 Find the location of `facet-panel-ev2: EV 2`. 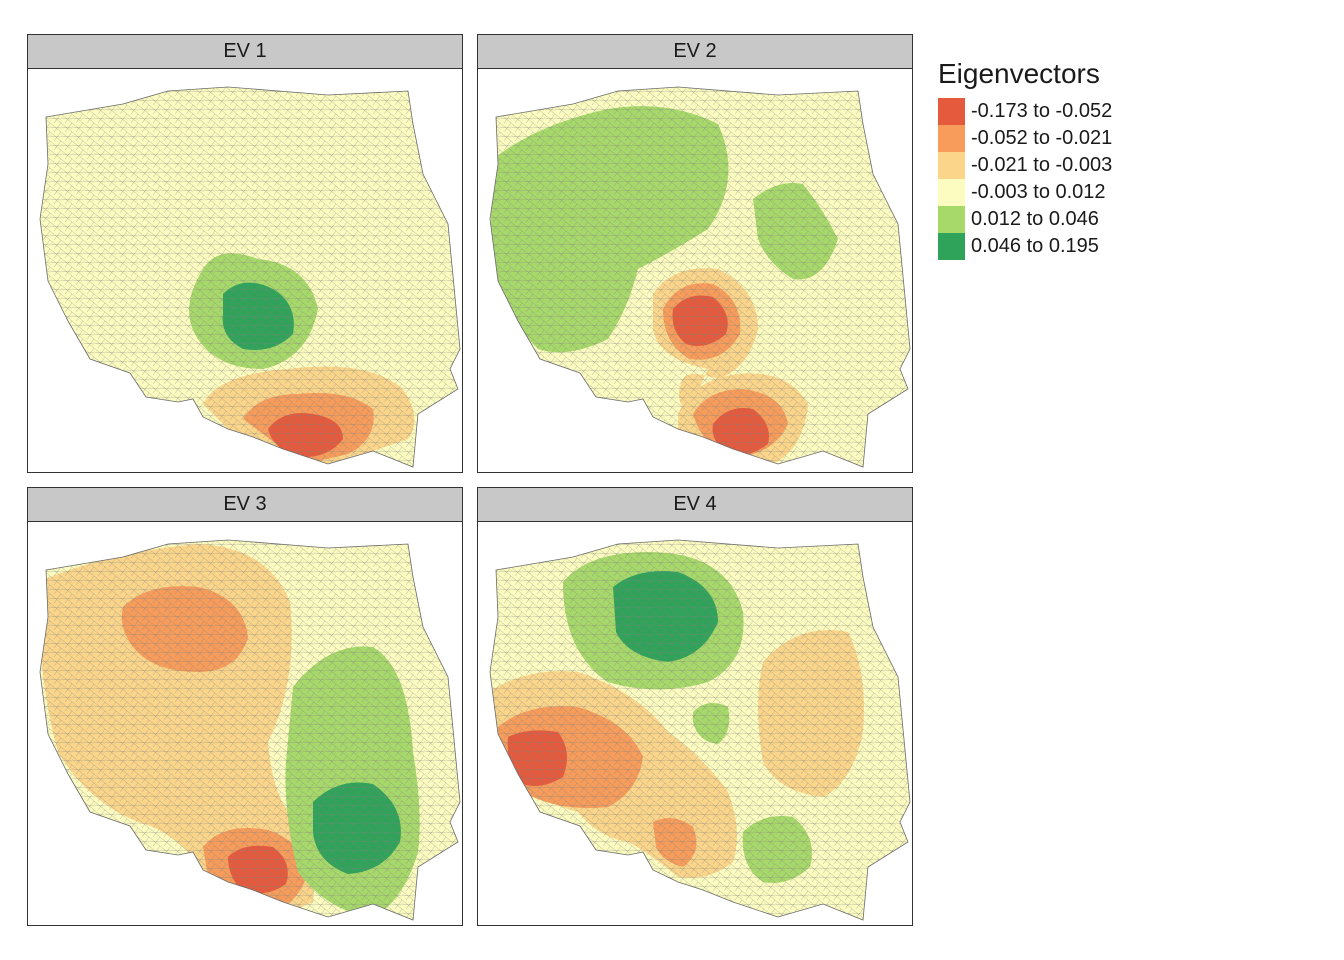

facet-panel-ev2: EV 2 is located at coordinates (695, 253).